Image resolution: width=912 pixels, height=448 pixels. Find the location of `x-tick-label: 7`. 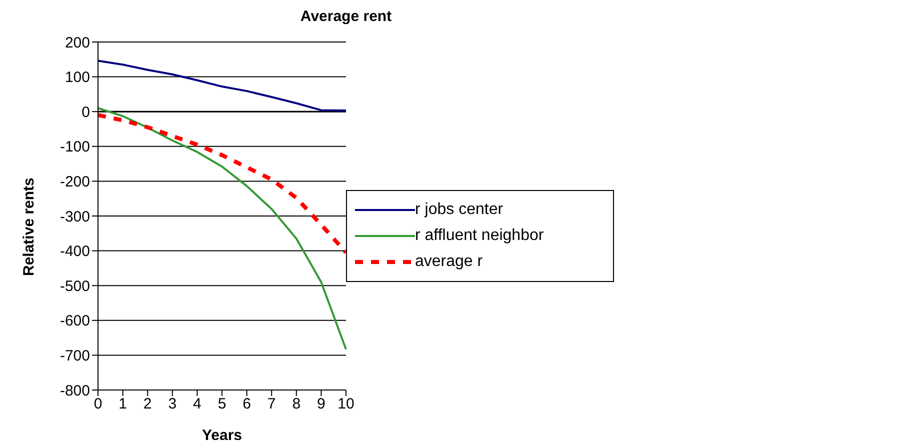

x-tick-label: 7 is located at coordinates (271, 404).